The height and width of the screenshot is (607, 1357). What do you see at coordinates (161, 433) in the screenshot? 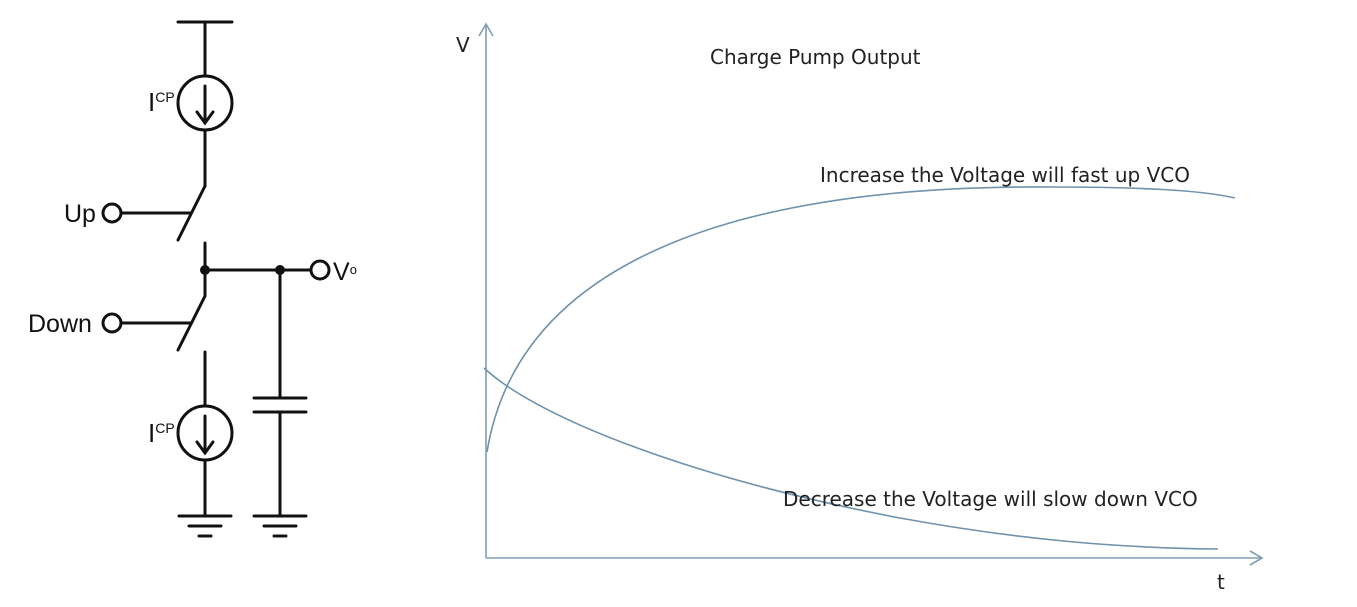
I see `bottom-source-label: ICP` at bounding box center [161, 433].